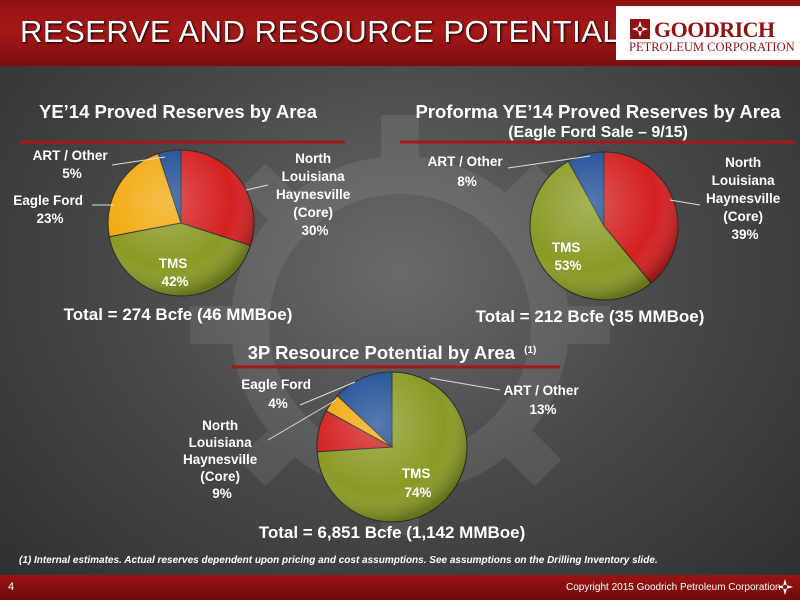 This screenshot has height=600, width=800. What do you see at coordinates (11, 587) in the screenshot?
I see `page-number: 4` at bounding box center [11, 587].